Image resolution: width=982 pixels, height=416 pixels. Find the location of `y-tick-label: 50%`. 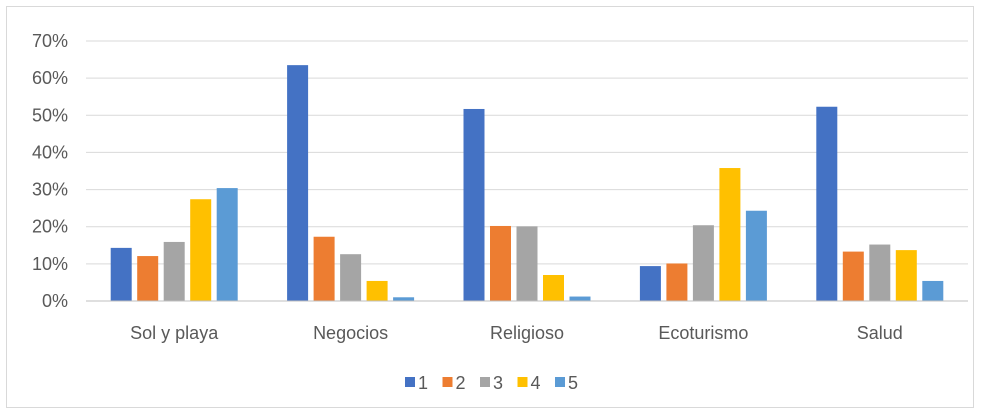

y-tick-label: 50% is located at coordinates (50, 115).